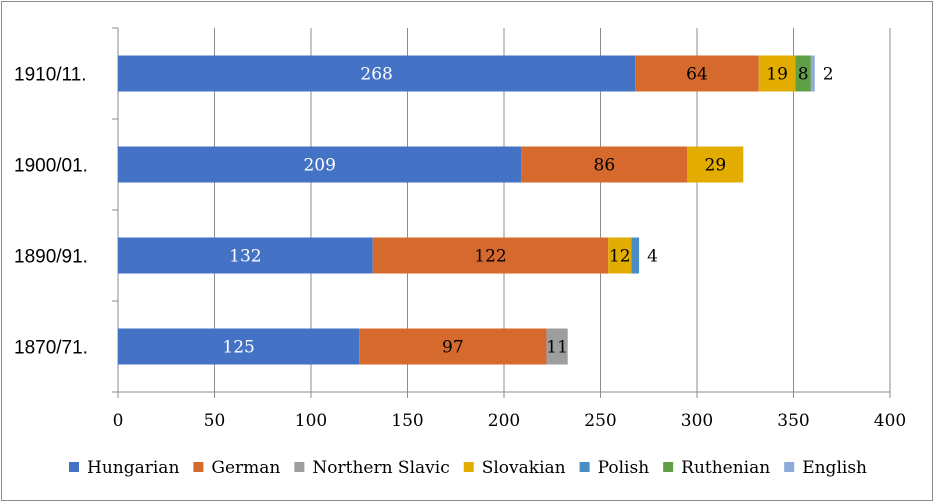 The height and width of the screenshot is (504, 936). I want to click on data-label-ruthenian: 8, so click(803, 75).